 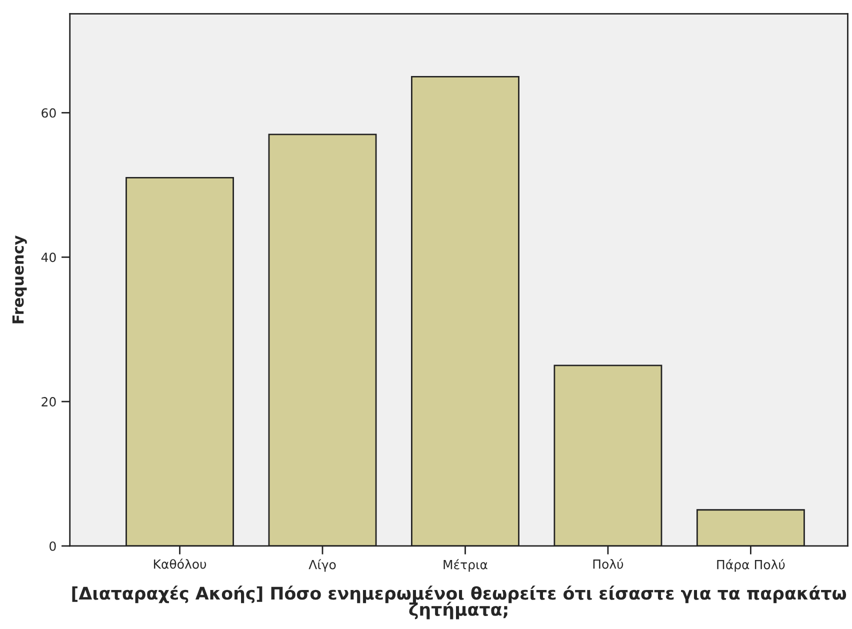 What do you see at coordinates (180, 563) in the screenshot?
I see `x-tick-label: Καθόλου` at bounding box center [180, 563].